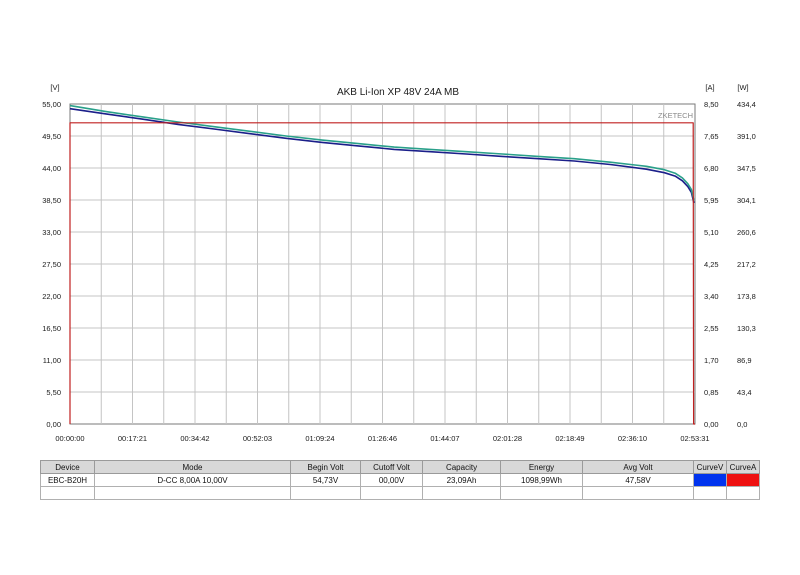 Image resolution: width=800 pixels, height=575 pixels. I want to click on y-tick-label-voltage: 55,00, so click(51, 104).